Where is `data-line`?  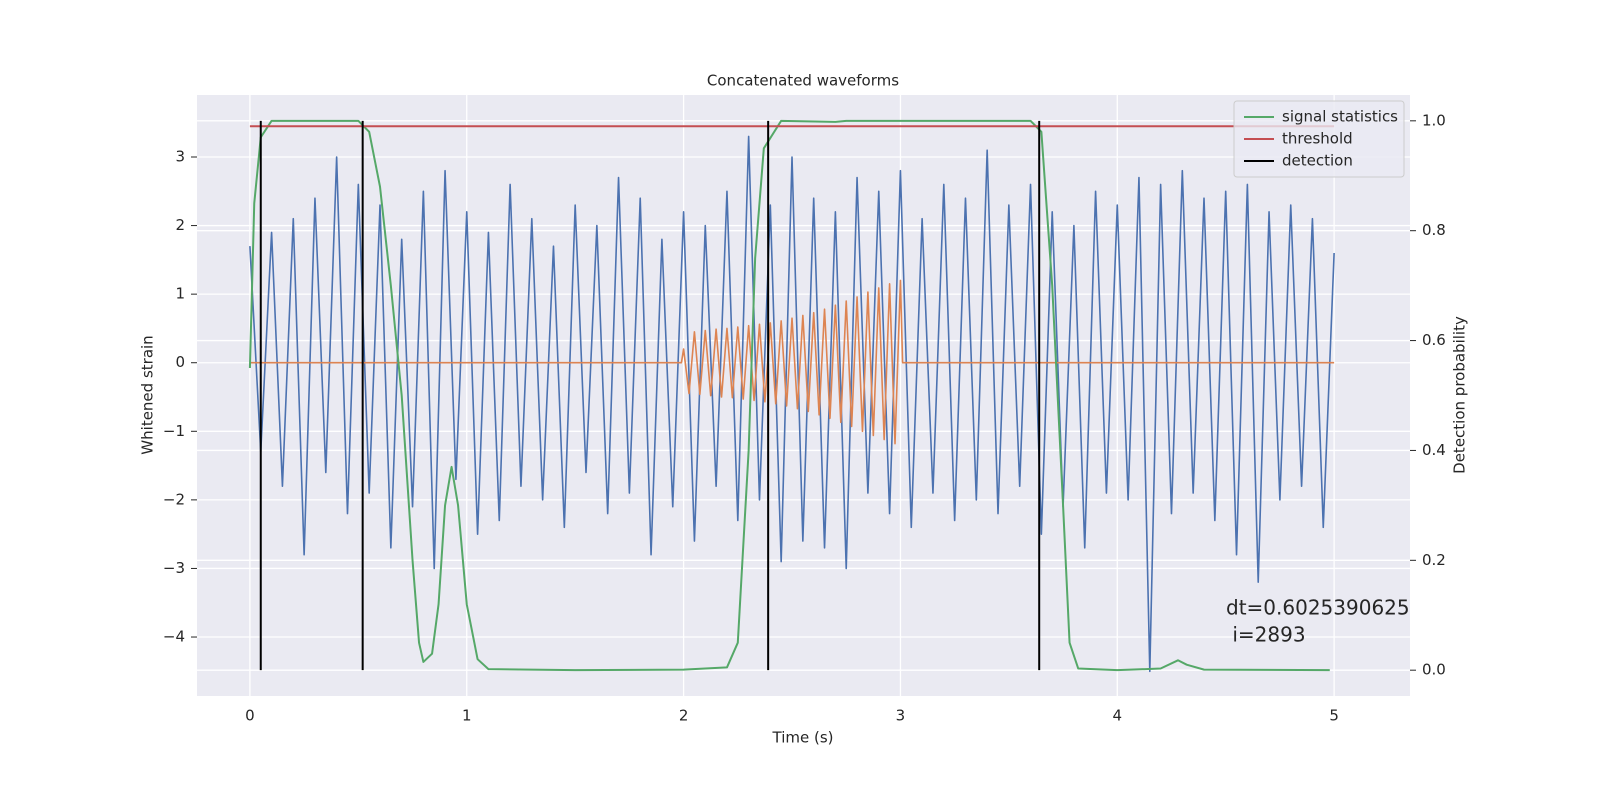 data-line is located at coordinates (792, 362).